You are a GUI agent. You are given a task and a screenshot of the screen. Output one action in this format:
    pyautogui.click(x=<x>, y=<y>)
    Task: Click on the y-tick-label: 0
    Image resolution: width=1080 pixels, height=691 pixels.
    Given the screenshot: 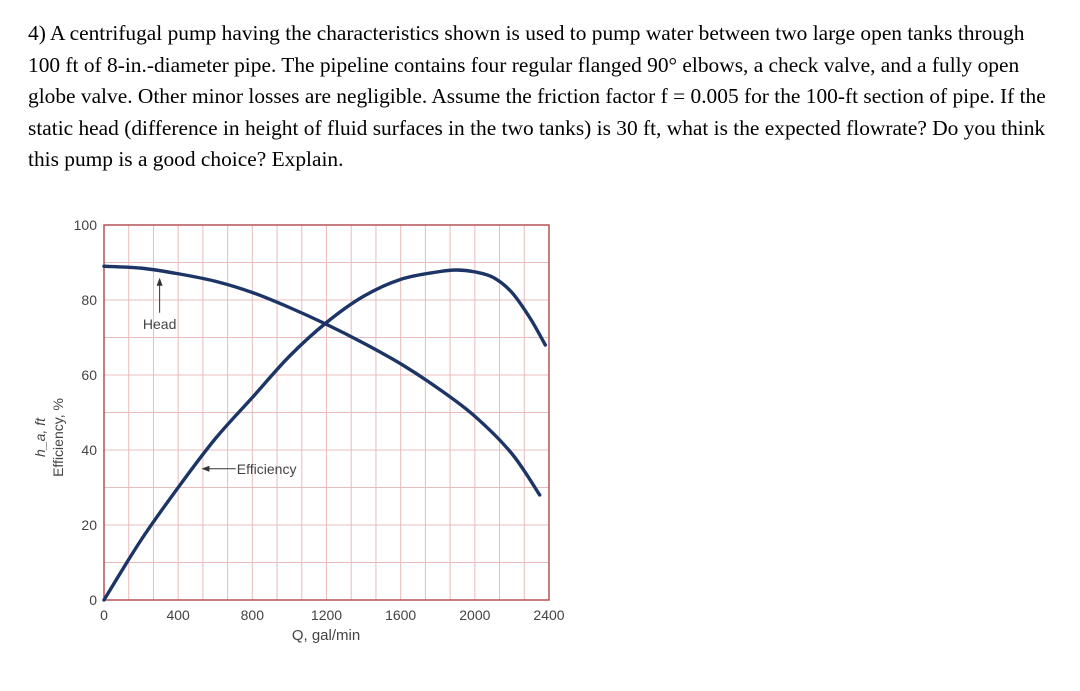 What is the action you would take?
    pyautogui.click(x=93, y=600)
    